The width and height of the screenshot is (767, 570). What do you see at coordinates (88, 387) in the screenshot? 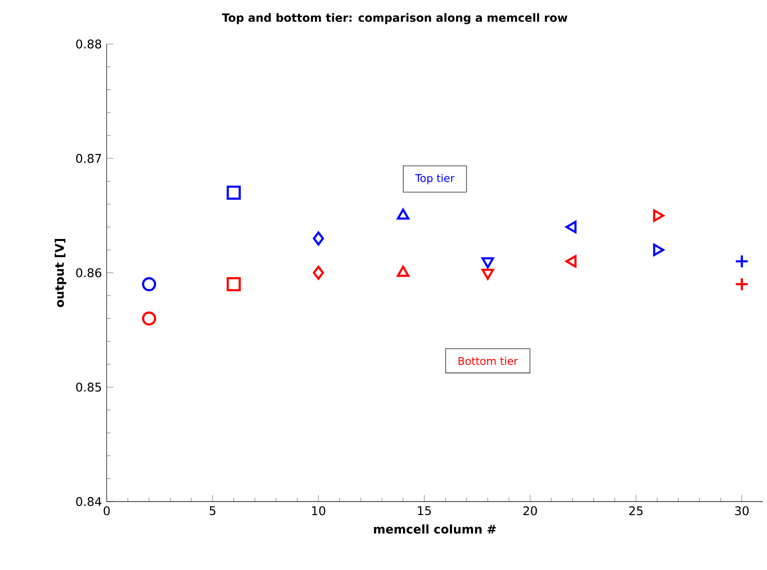
I see `y-tick-label: 0.85` at bounding box center [88, 387].